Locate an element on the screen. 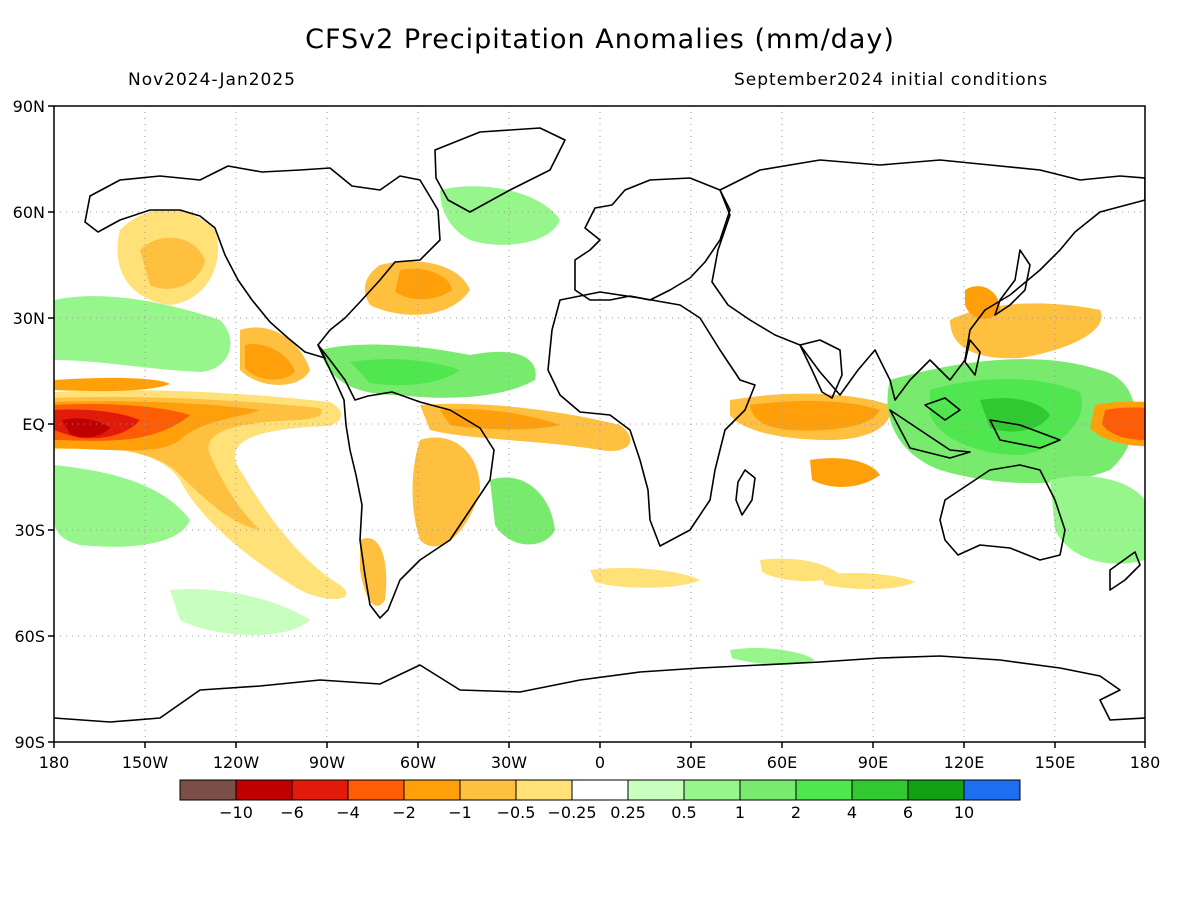 This screenshot has height=900, width=1200. colorbar-label: −0.5 is located at coordinates (516, 812).